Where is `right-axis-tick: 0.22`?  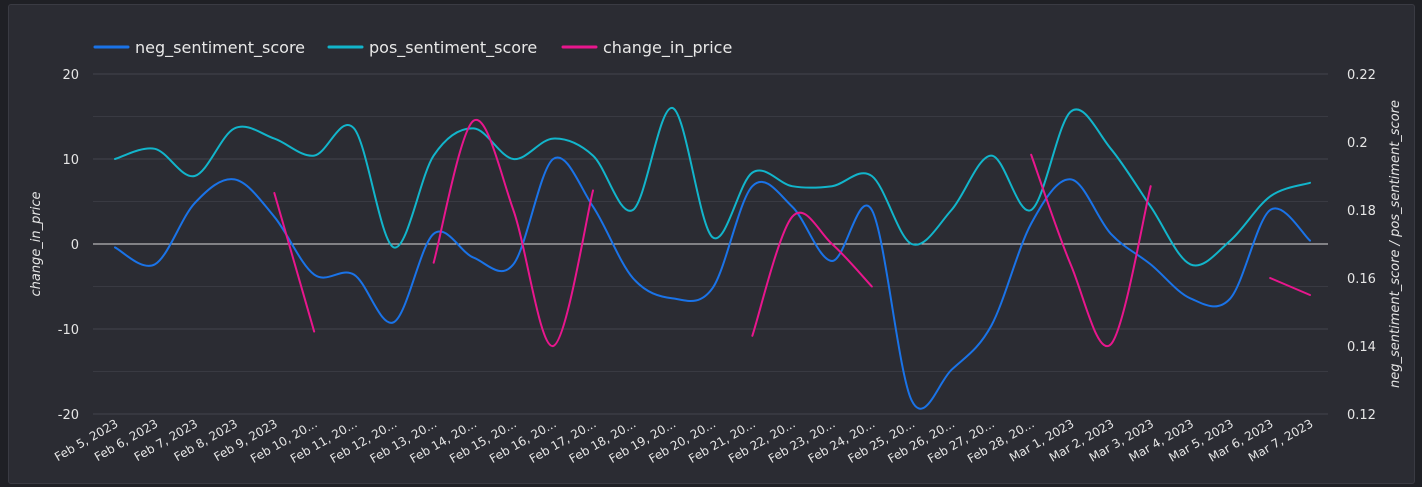 right-axis-tick: 0.22 is located at coordinates (1361, 75).